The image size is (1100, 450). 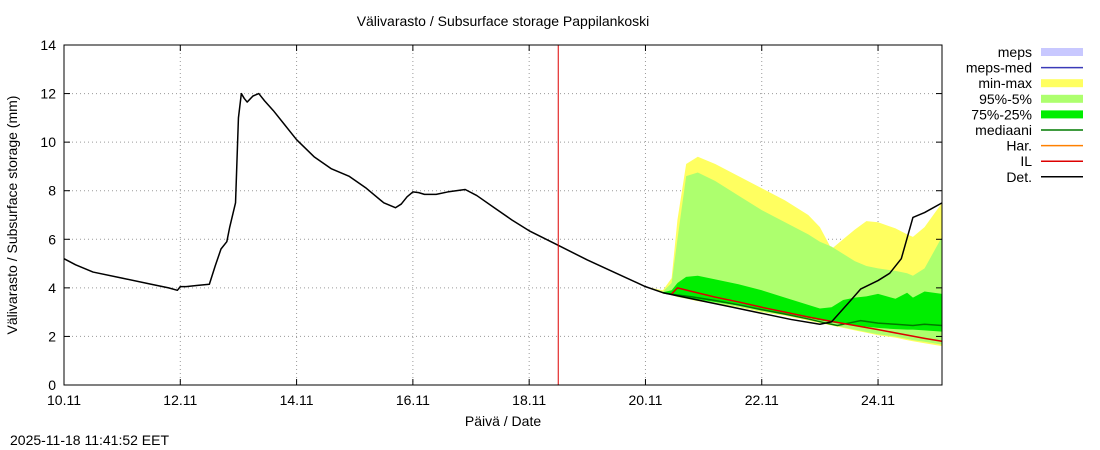 What do you see at coordinates (52, 336) in the screenshot?
I see `y-tick-label: 2` at bounding box center [52, 336].